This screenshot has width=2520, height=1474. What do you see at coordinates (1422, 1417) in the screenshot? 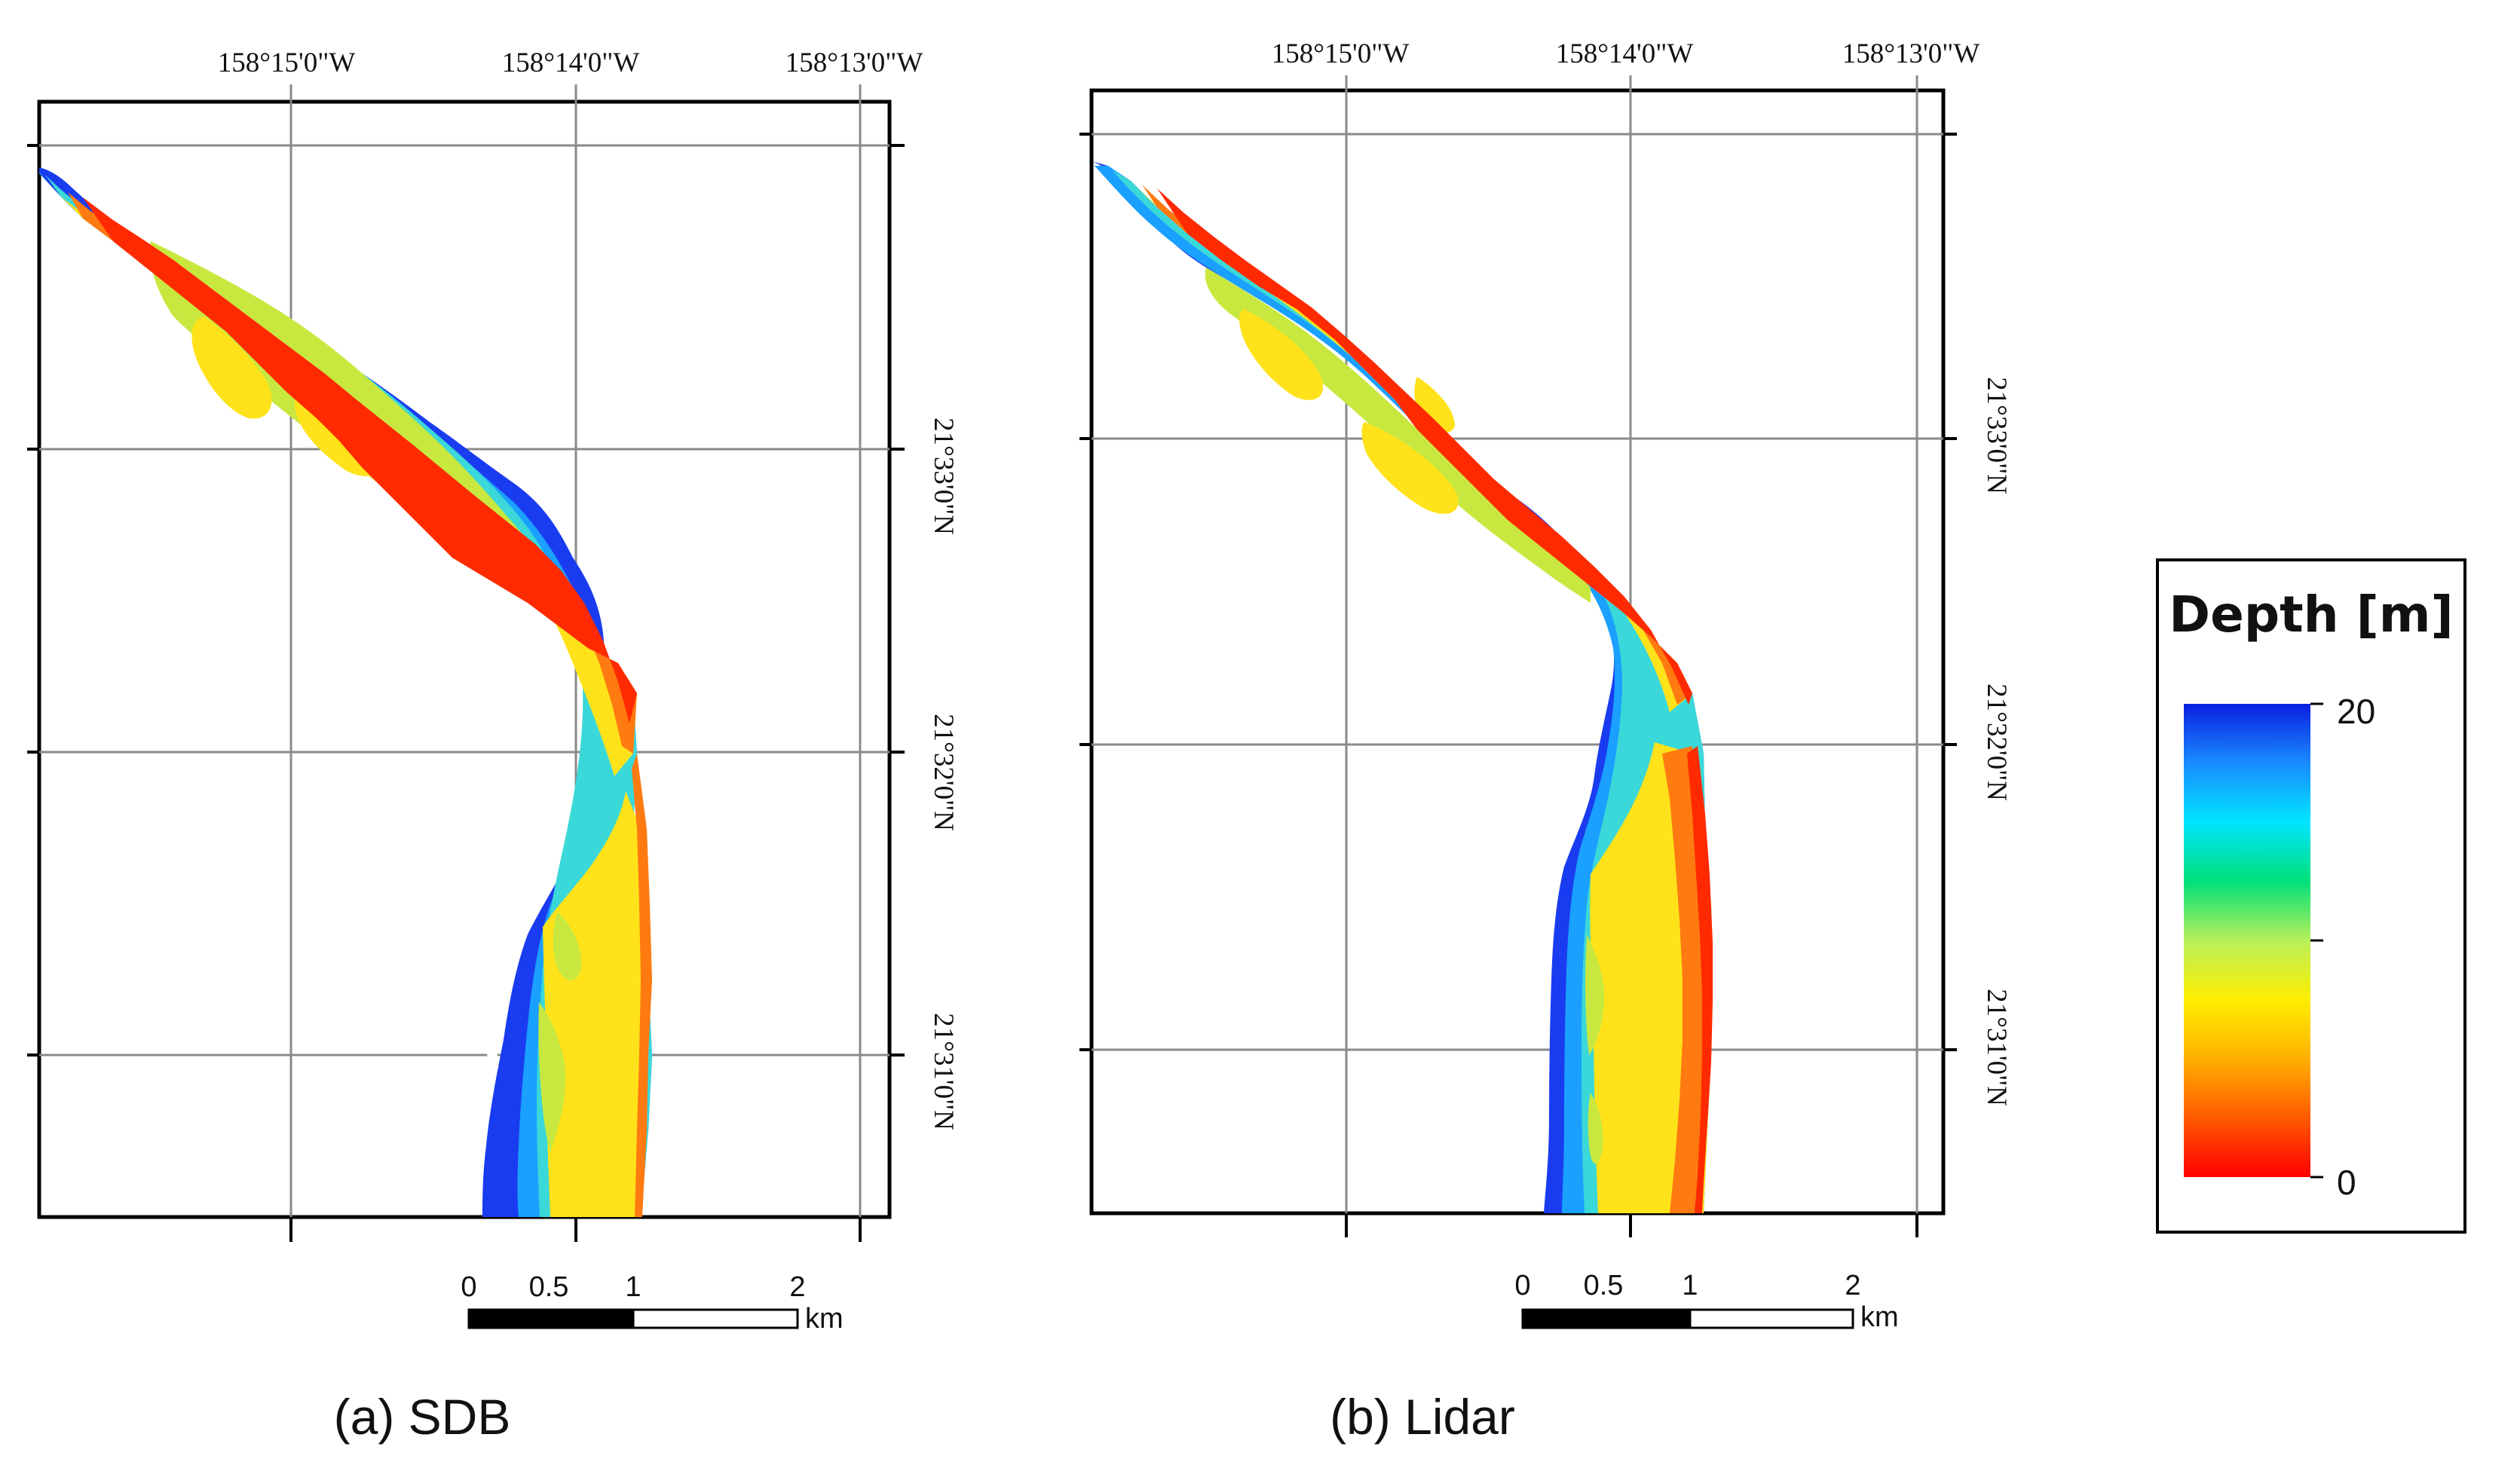
I see `panel-caption: (b) Lidar` at bounding box center [1422, 1417].